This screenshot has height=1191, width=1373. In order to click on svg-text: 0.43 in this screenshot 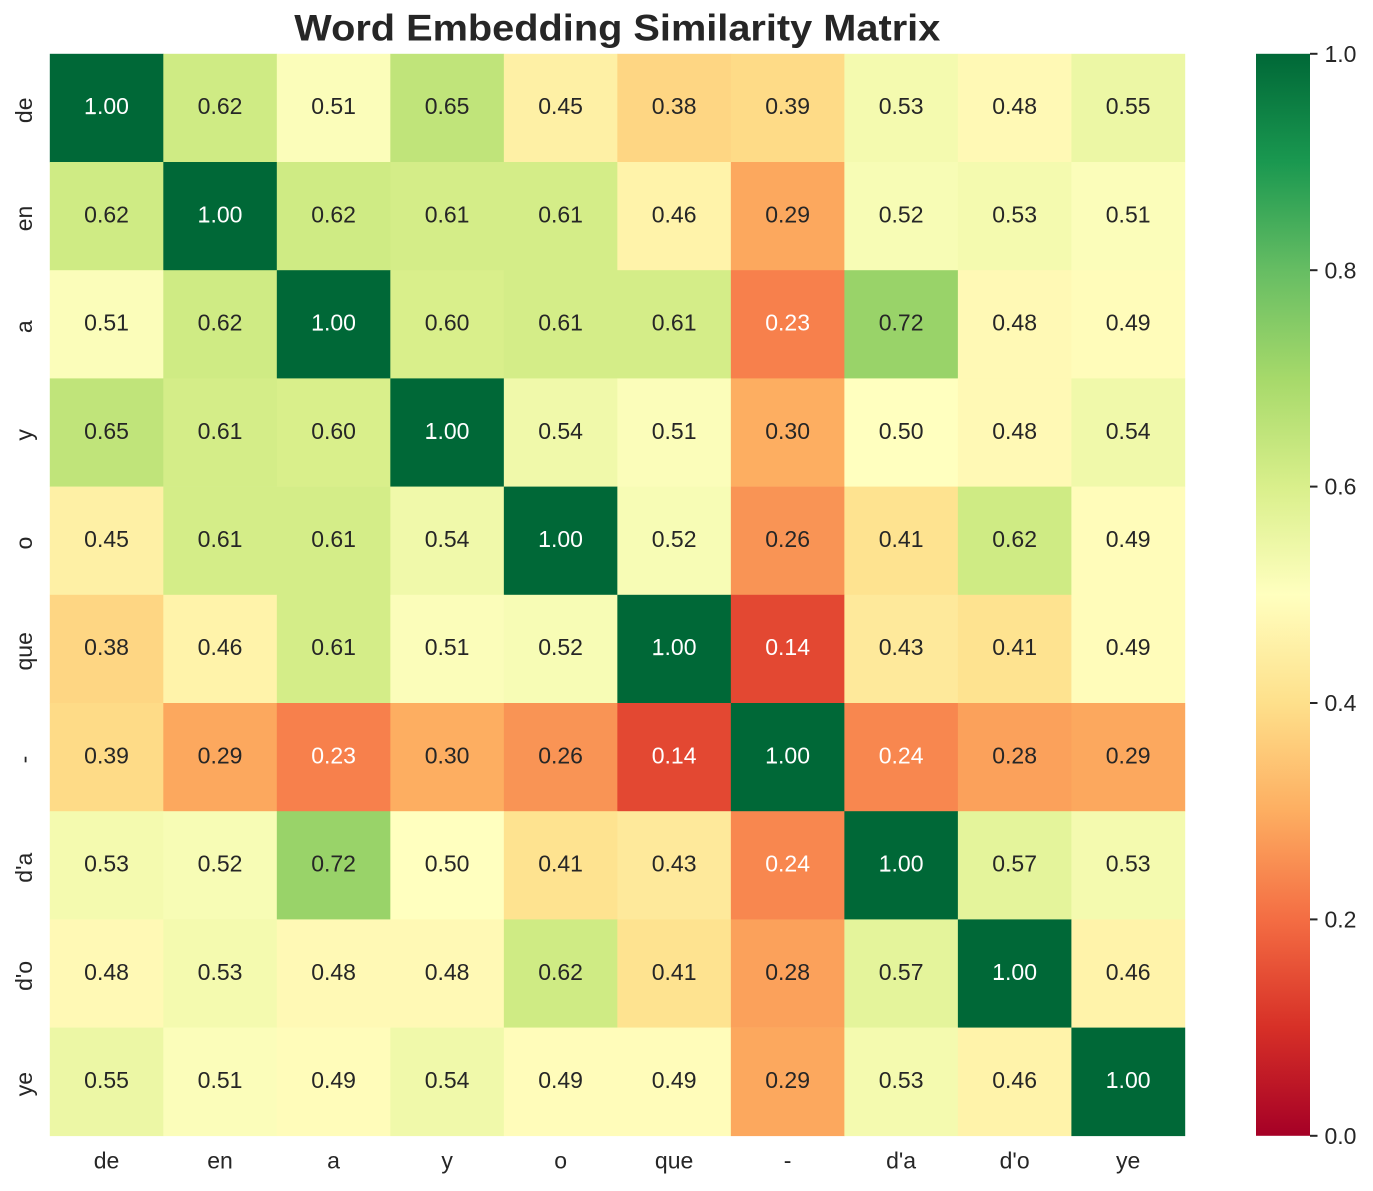, I will do `click(674, 864)`.